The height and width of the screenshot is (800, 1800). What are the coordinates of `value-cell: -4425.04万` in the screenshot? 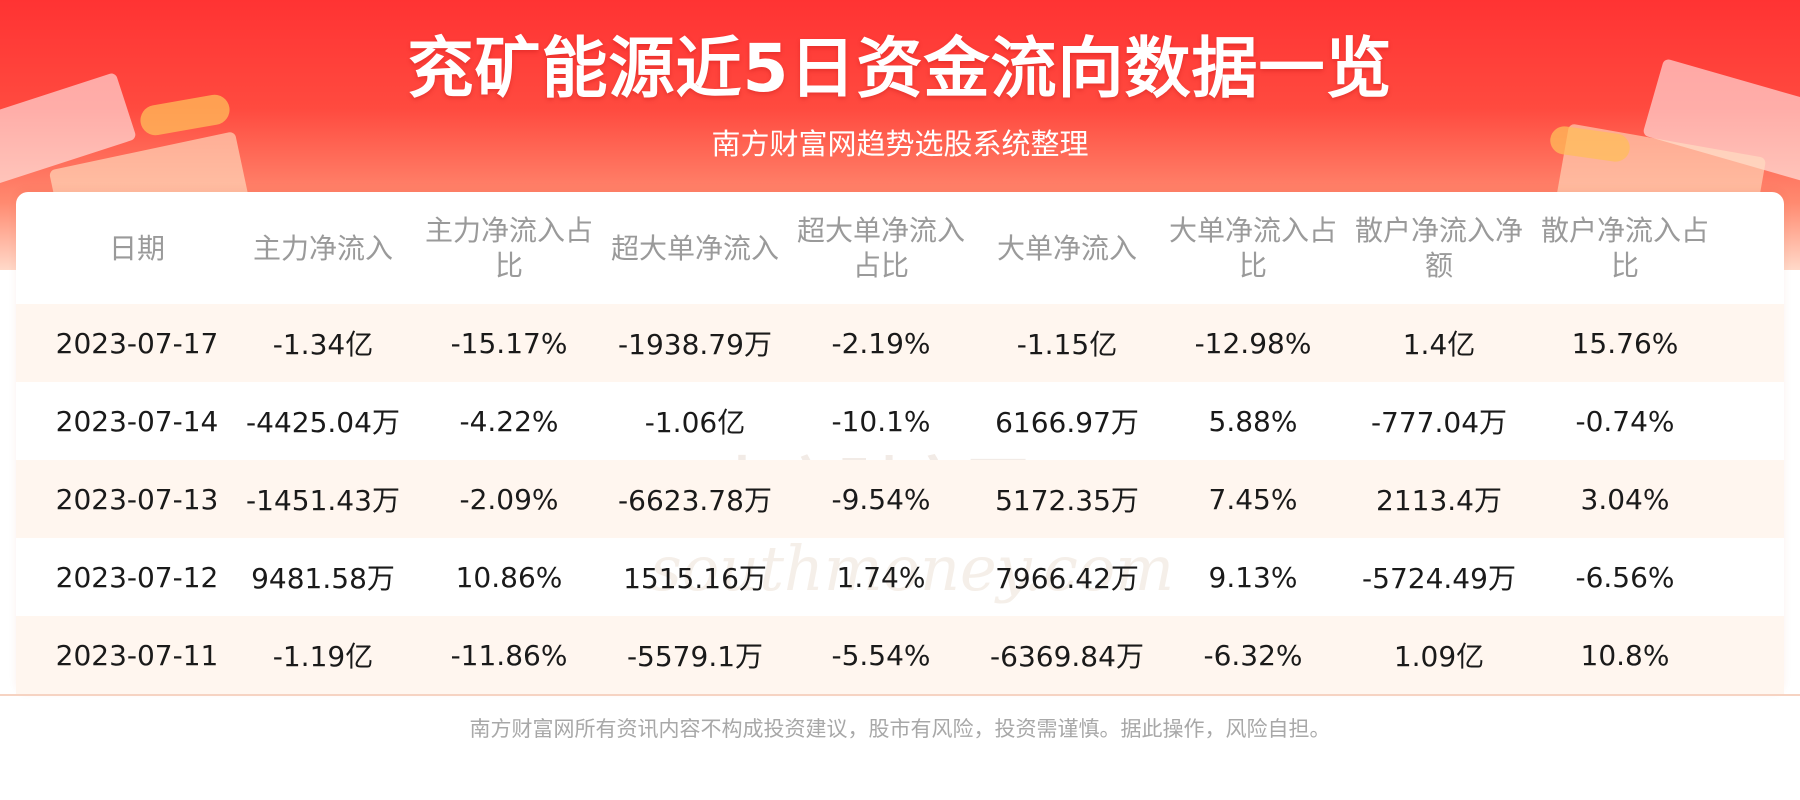 It's located at (323, 422).